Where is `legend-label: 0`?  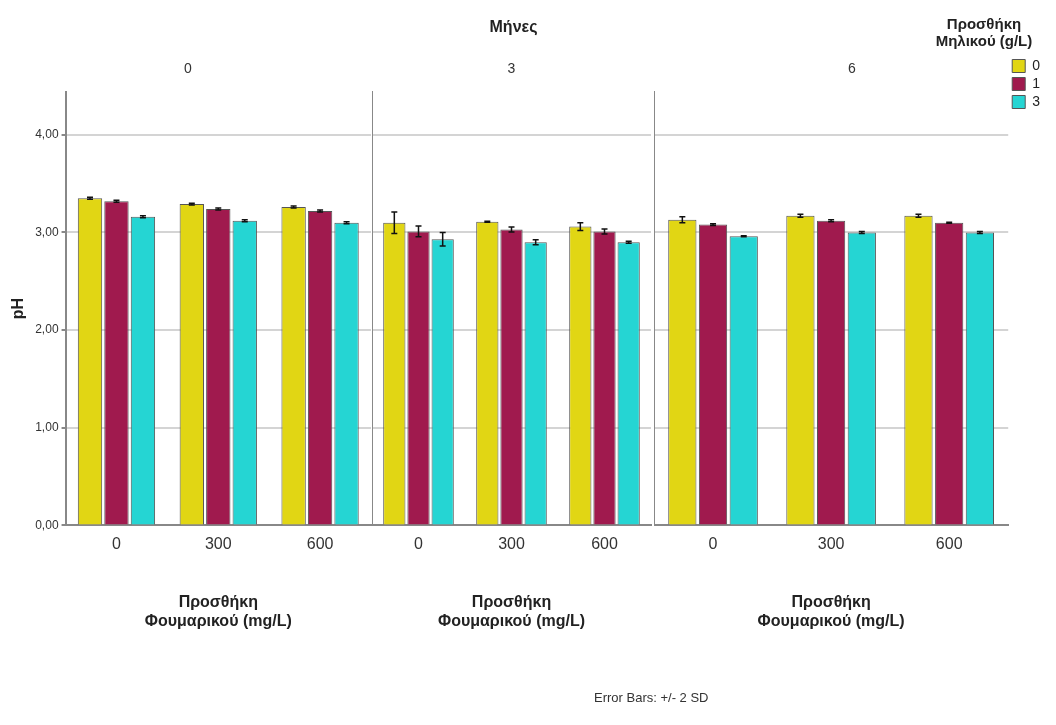 legend-label: 0 is located at coordinates (1036, 64).